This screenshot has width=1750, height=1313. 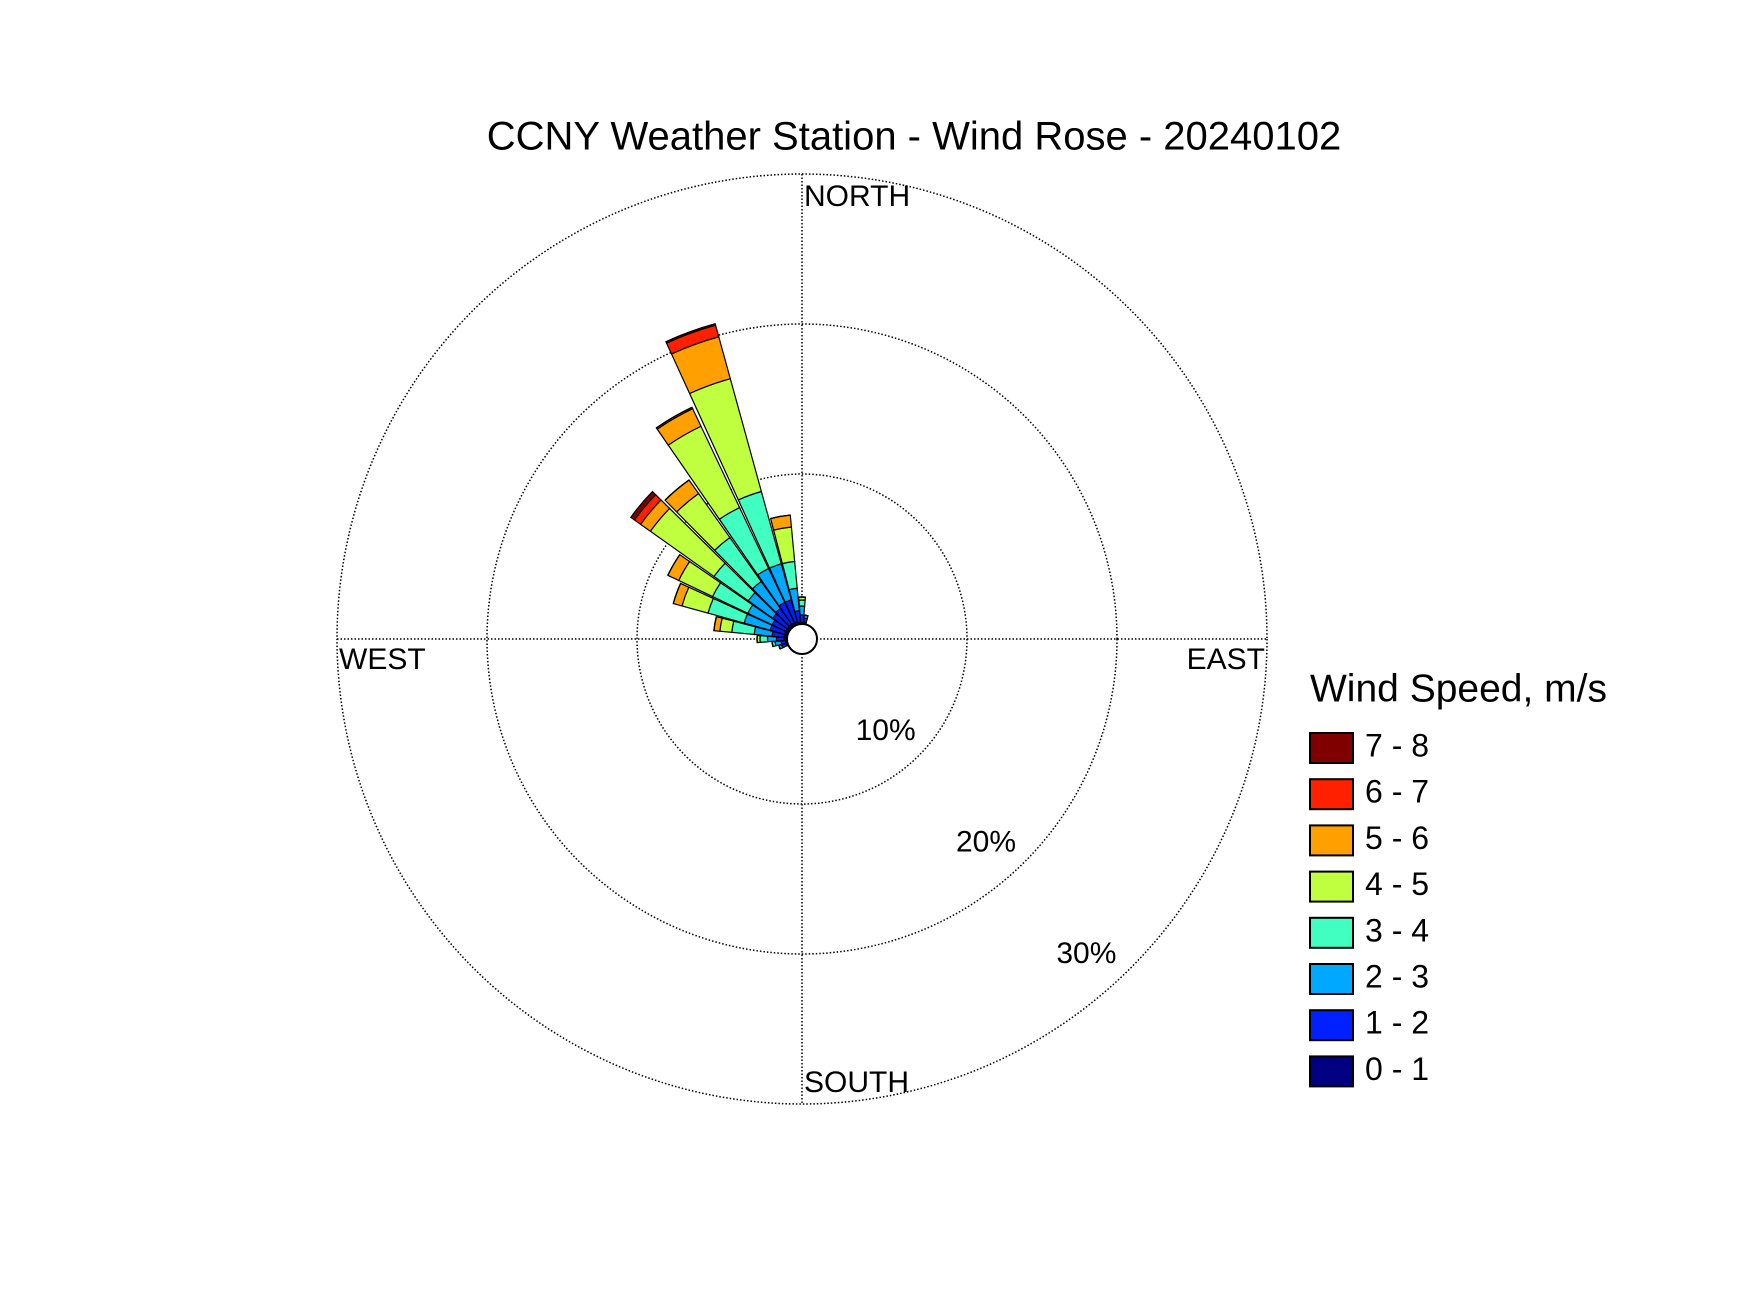 What do you see at coordinates (986, 841) in the screenshot?
I see `r-tick-label: 20%` at bounding box center [986, 841].